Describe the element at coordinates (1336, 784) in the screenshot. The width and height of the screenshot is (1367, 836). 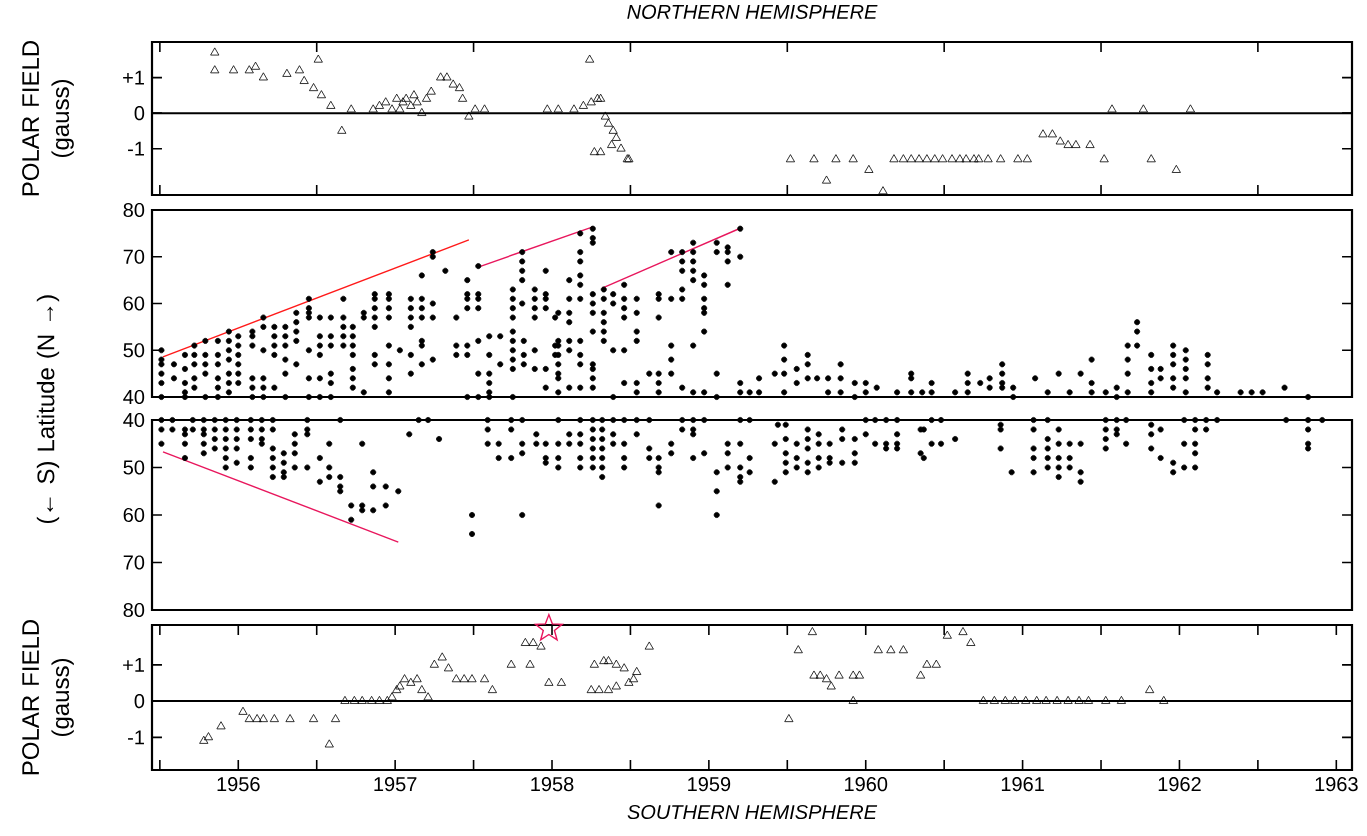
I see `x-tick-label: 1963` at that location.